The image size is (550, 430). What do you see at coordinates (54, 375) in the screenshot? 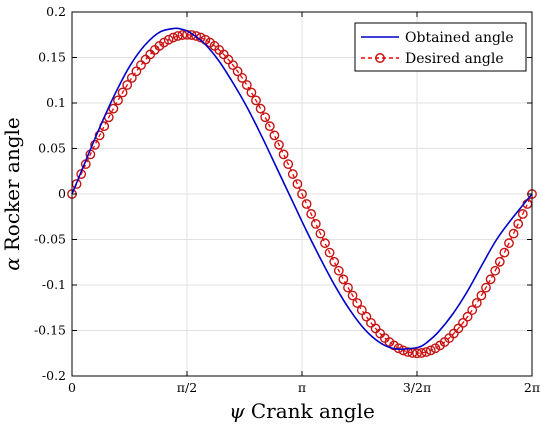
I see `y-tick-label: -0.2` at bounding box center [54, 375].